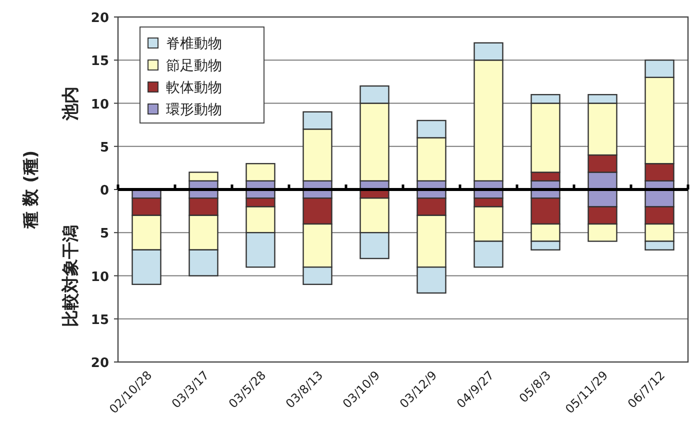  What do you see at coordinates (71, 275) in the screenshot?
I see `text: 比較対象干潟` at bounding box center [71, 275].